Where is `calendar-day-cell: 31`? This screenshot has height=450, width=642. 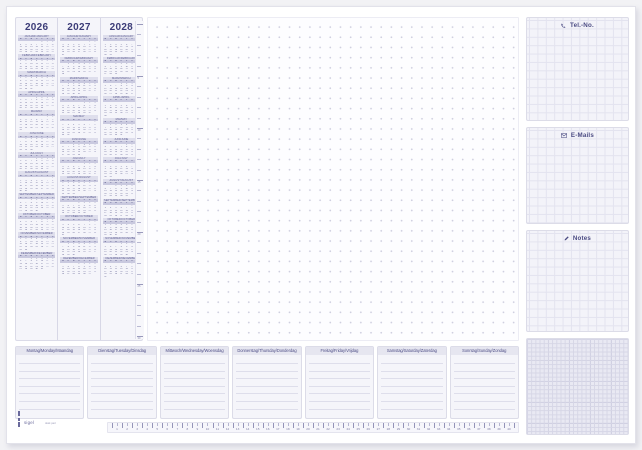 calendar-day-cell: 31 is located at coordinates (52, 52).